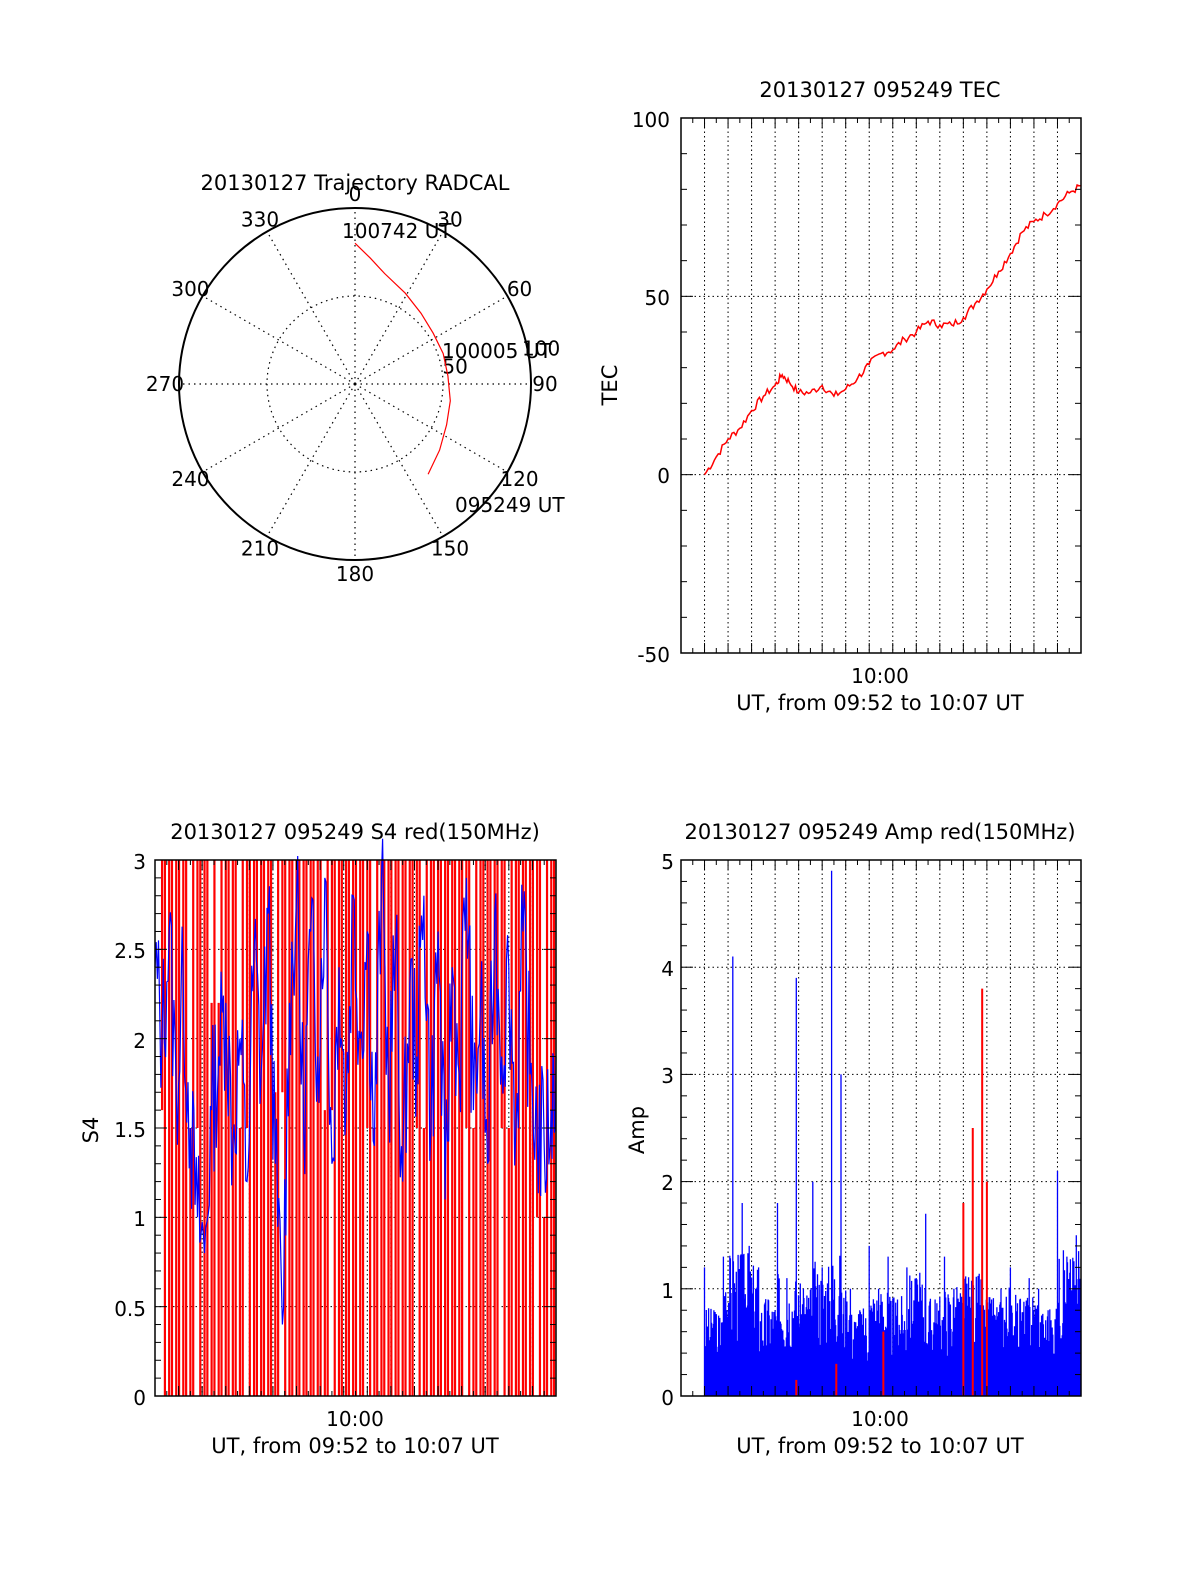 Image resolution: width=1200 pixels, height=1575 pixels. I want to click on tec-y-tick-label: -50, so click(653, 655).